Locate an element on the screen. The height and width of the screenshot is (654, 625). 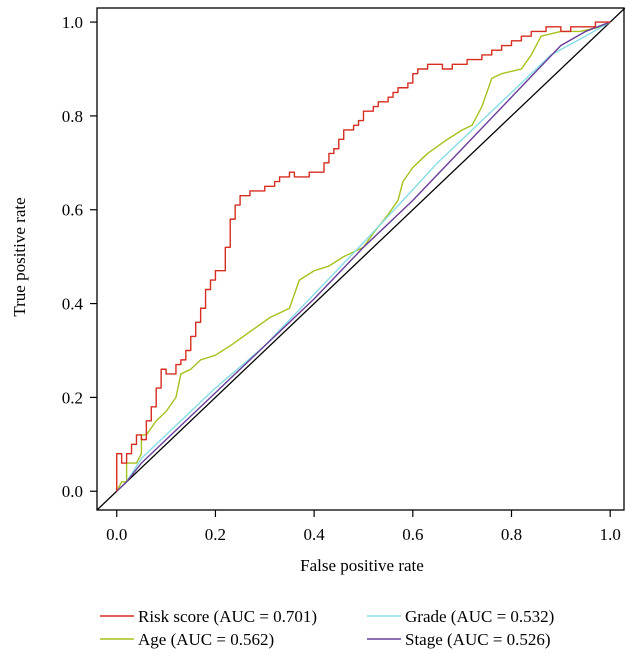
x-tick-label: 0.6 is located at coordinates (412, 534).